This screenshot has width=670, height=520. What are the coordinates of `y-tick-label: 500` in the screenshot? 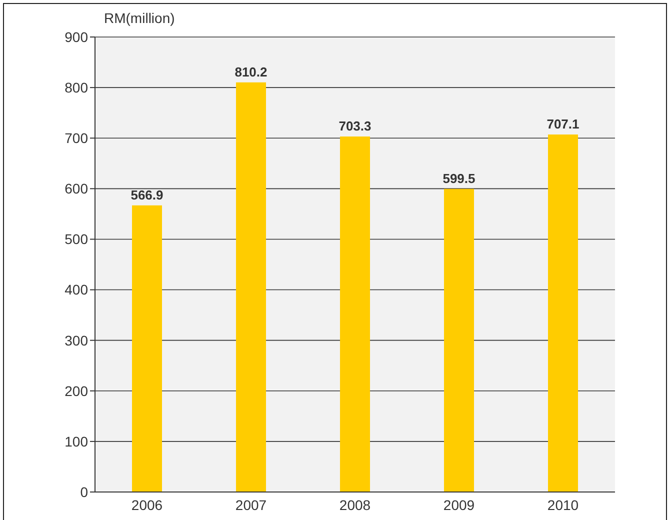 It's located at (76, 239).